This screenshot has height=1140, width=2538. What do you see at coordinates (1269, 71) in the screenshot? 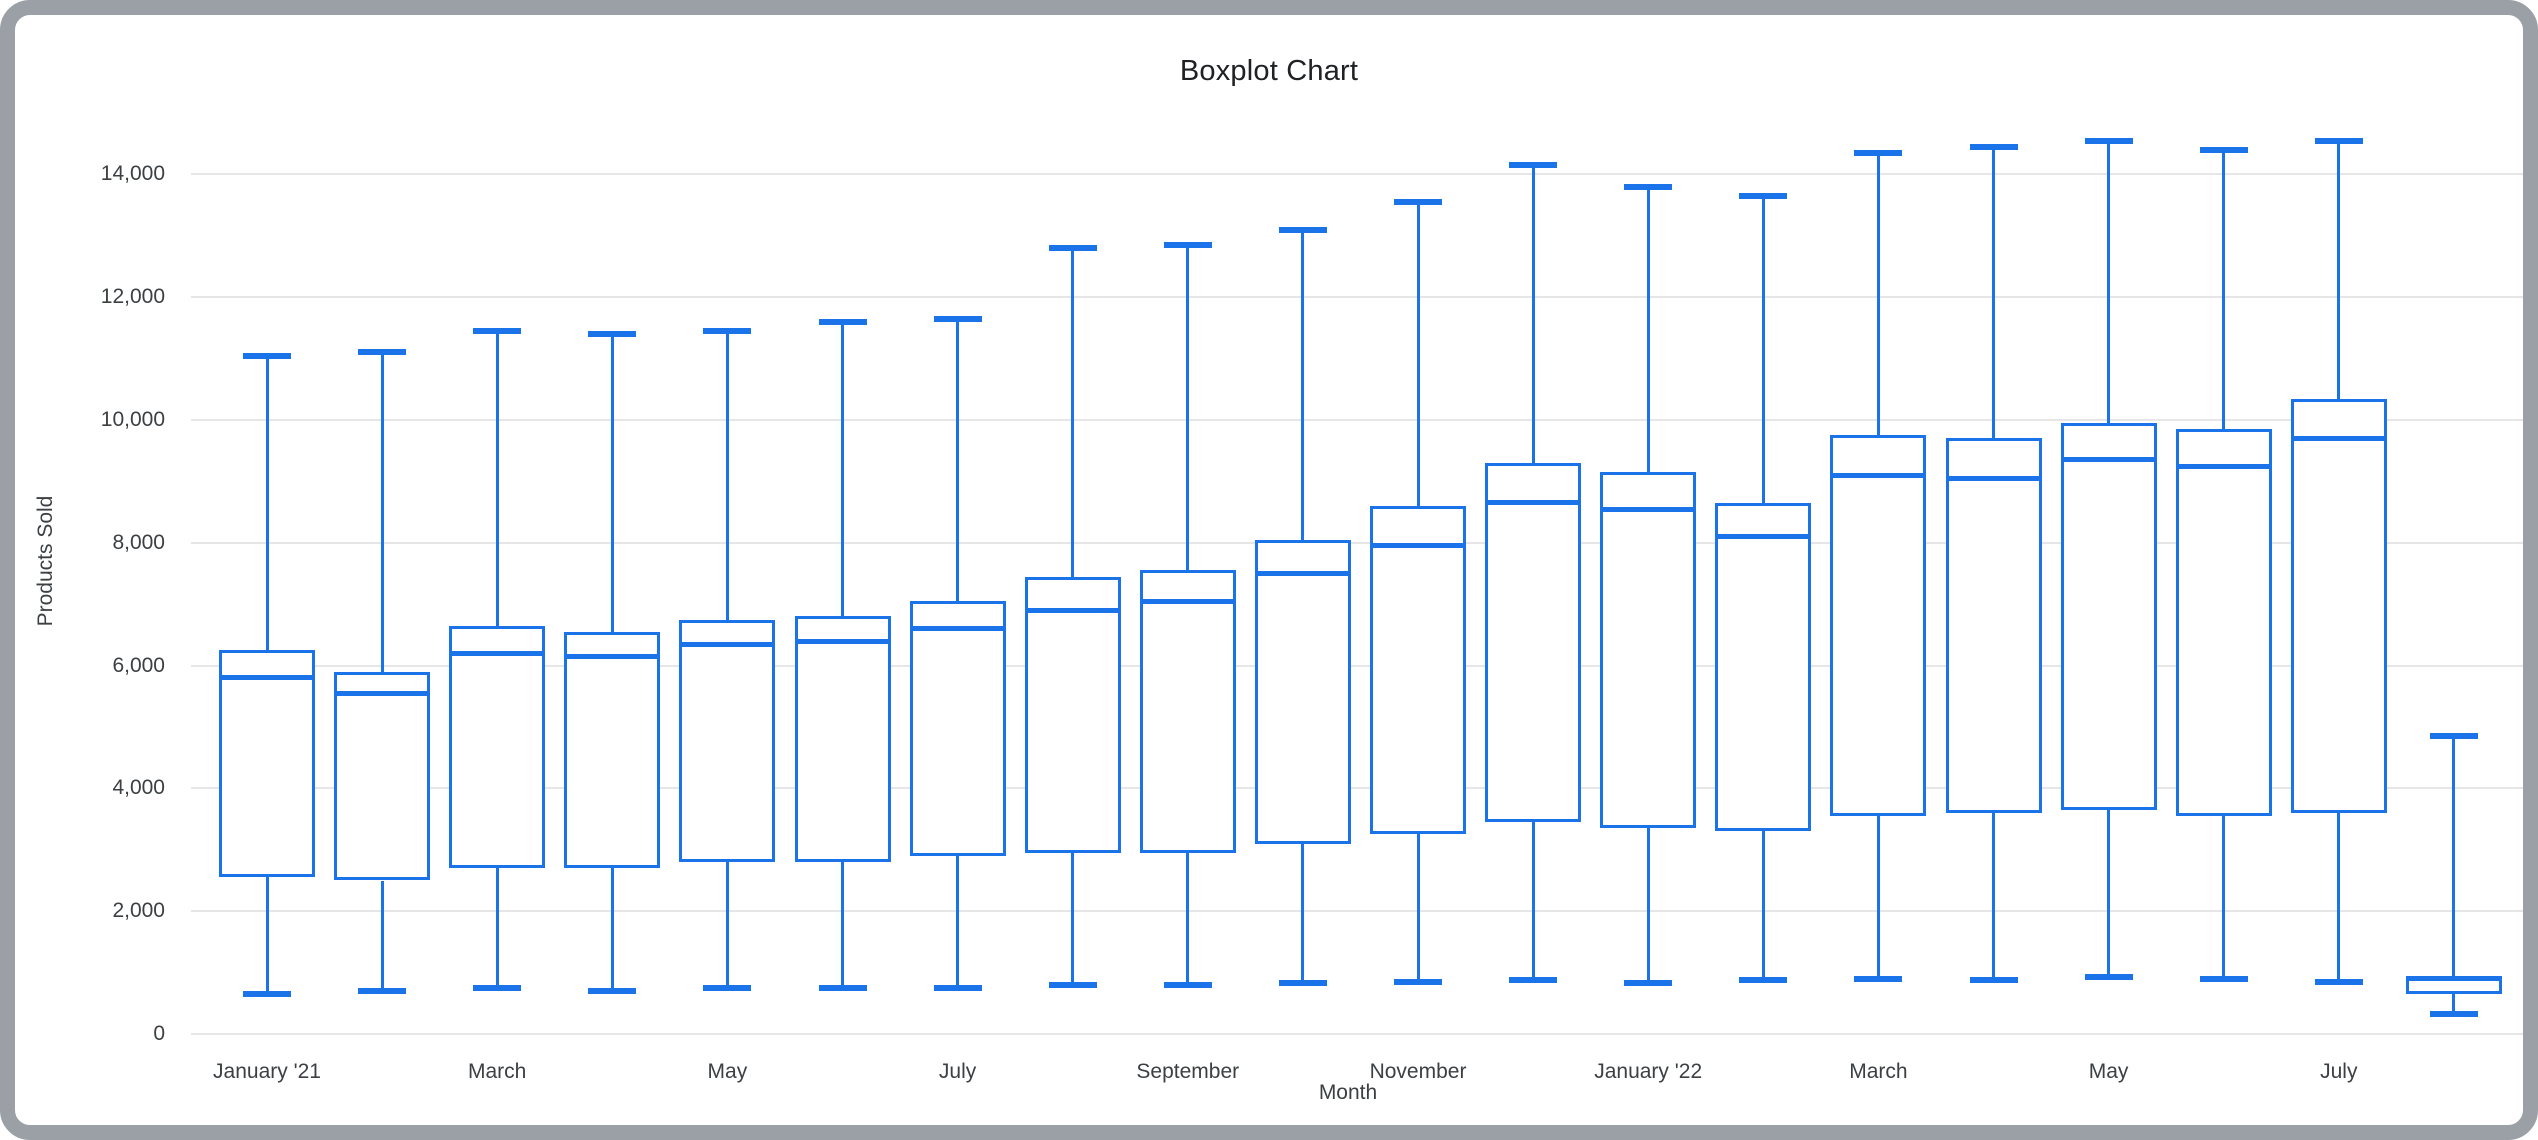
I see `chart-title: Boxplot Chart` at bounding box center [1269, 71].